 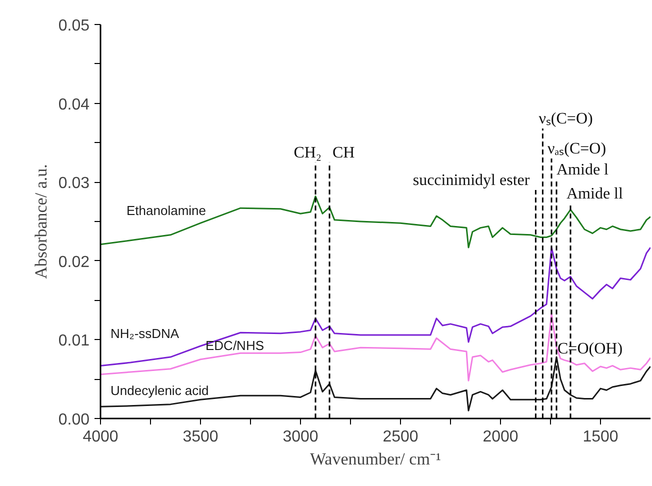 I want to click on y-tick-label: 0.03, so click(x=74, y=183).